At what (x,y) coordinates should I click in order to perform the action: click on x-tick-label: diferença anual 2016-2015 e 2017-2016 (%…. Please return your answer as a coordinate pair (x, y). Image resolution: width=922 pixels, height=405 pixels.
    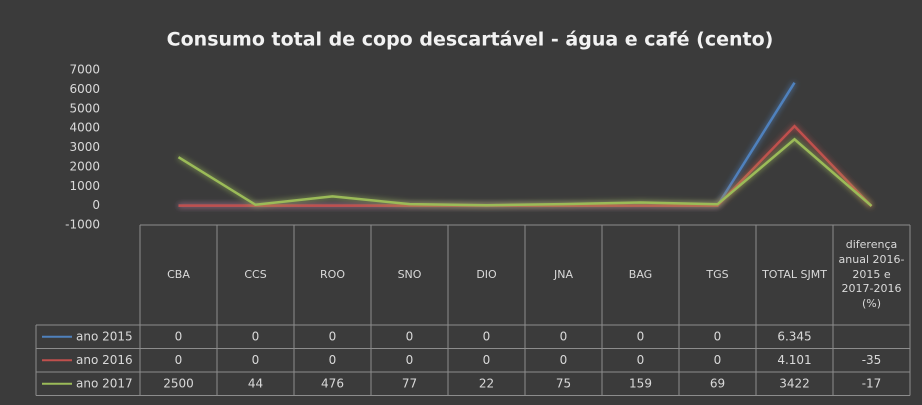
    Looking at the image, I should click on (871, 274).